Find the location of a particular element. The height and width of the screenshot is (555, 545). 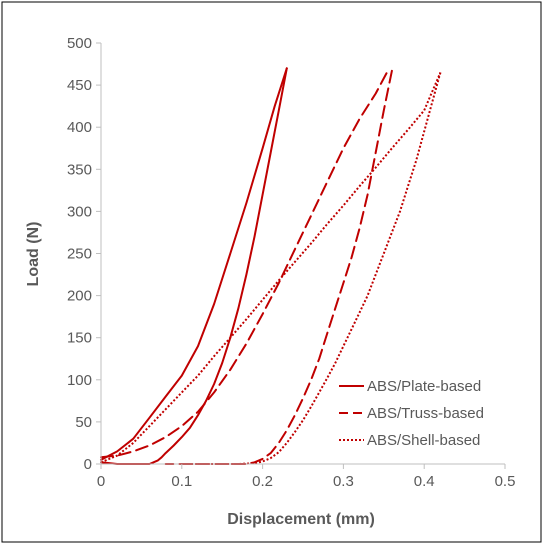

x-tick-label: 0.5 is located at coordinates (505, 481).